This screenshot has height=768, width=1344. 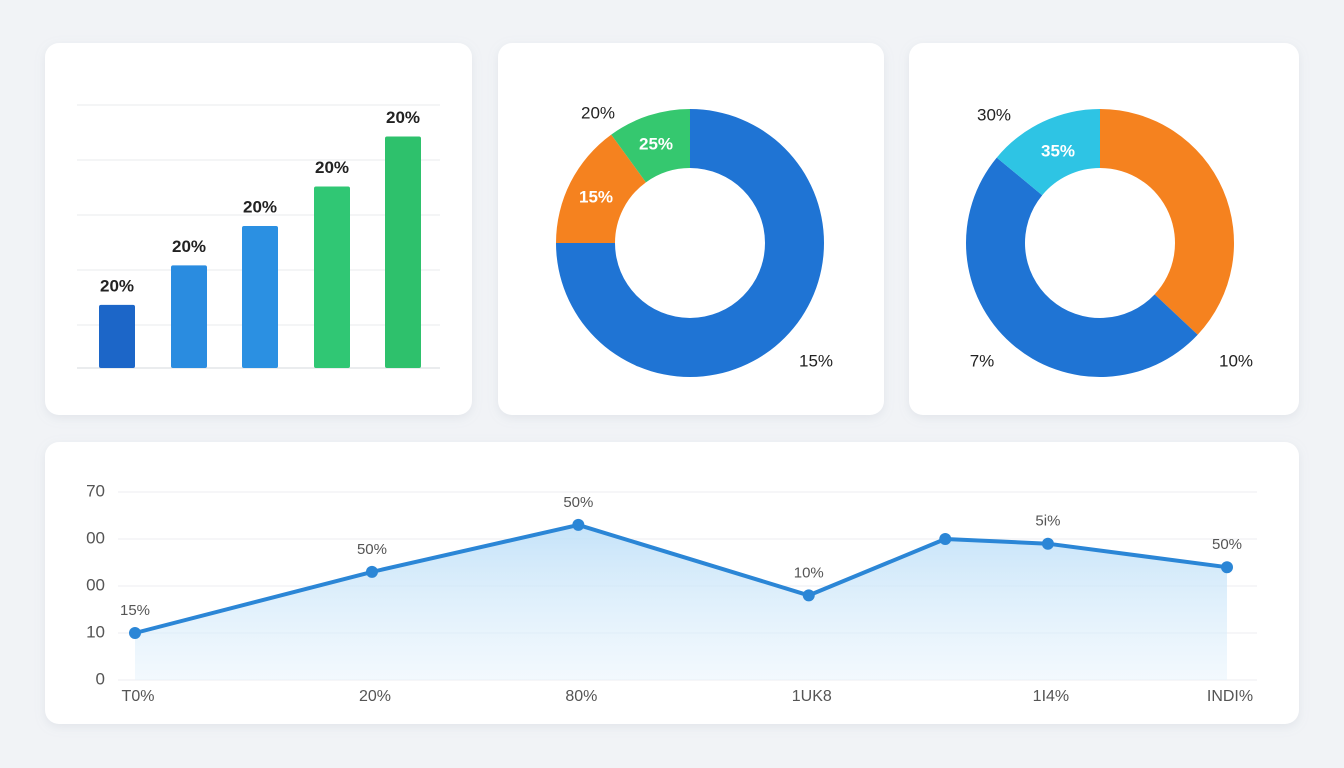 I want to click on y-tick-label: 0, so click(x=100, y=678).